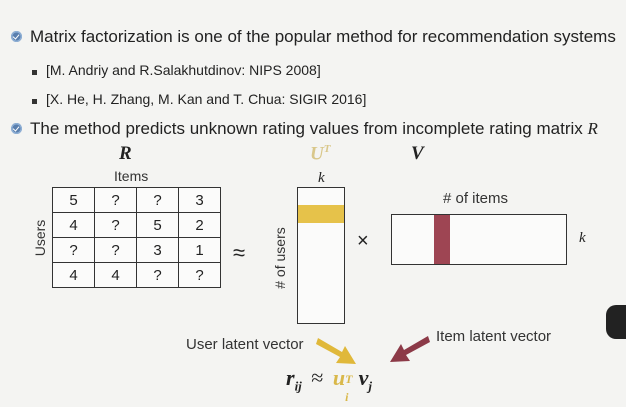 The image size is (626, 407). Describe the element at coordinates (592, 128) in the screenshot. I see `matrix-symbol: R` at that location.